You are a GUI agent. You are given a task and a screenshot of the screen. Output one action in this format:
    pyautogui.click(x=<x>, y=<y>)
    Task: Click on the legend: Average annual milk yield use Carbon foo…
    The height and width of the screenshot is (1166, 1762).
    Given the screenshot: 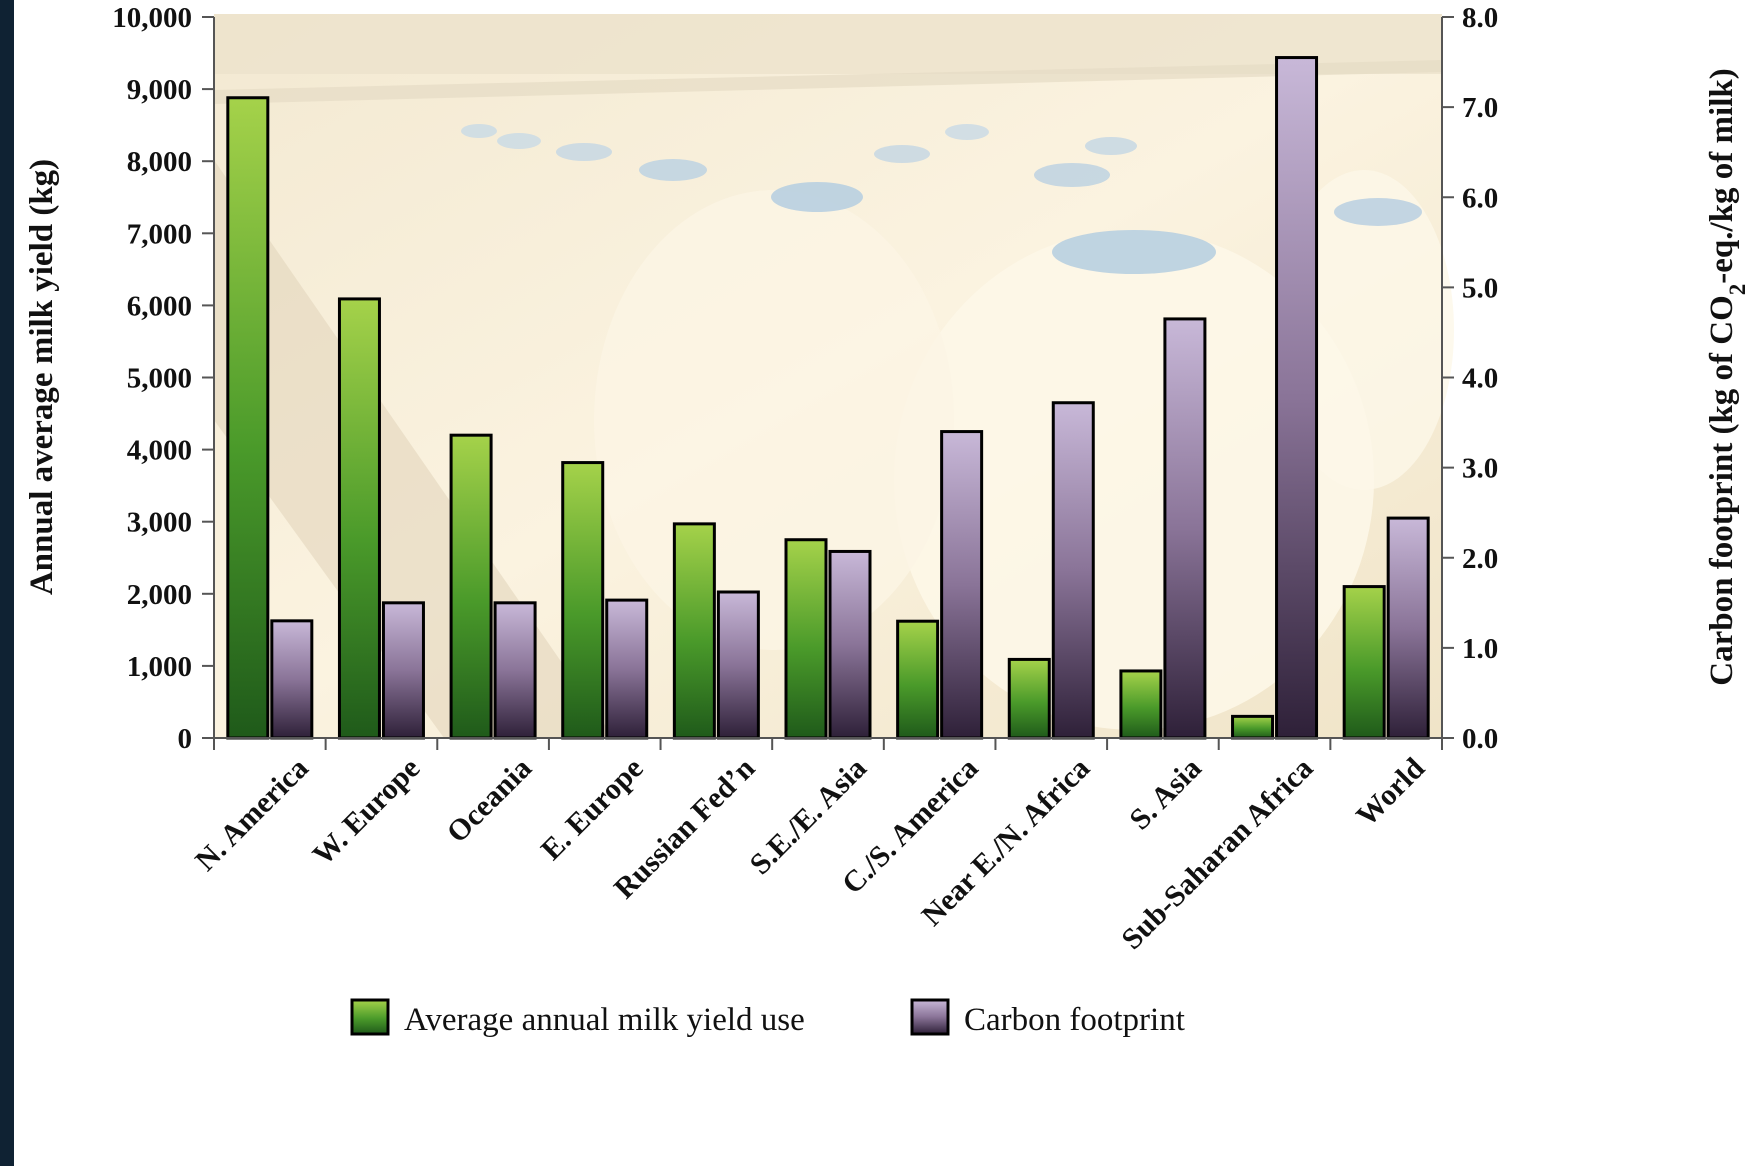 What is the action you would take?
    pyautogui.click(x=767, y=1018)
    